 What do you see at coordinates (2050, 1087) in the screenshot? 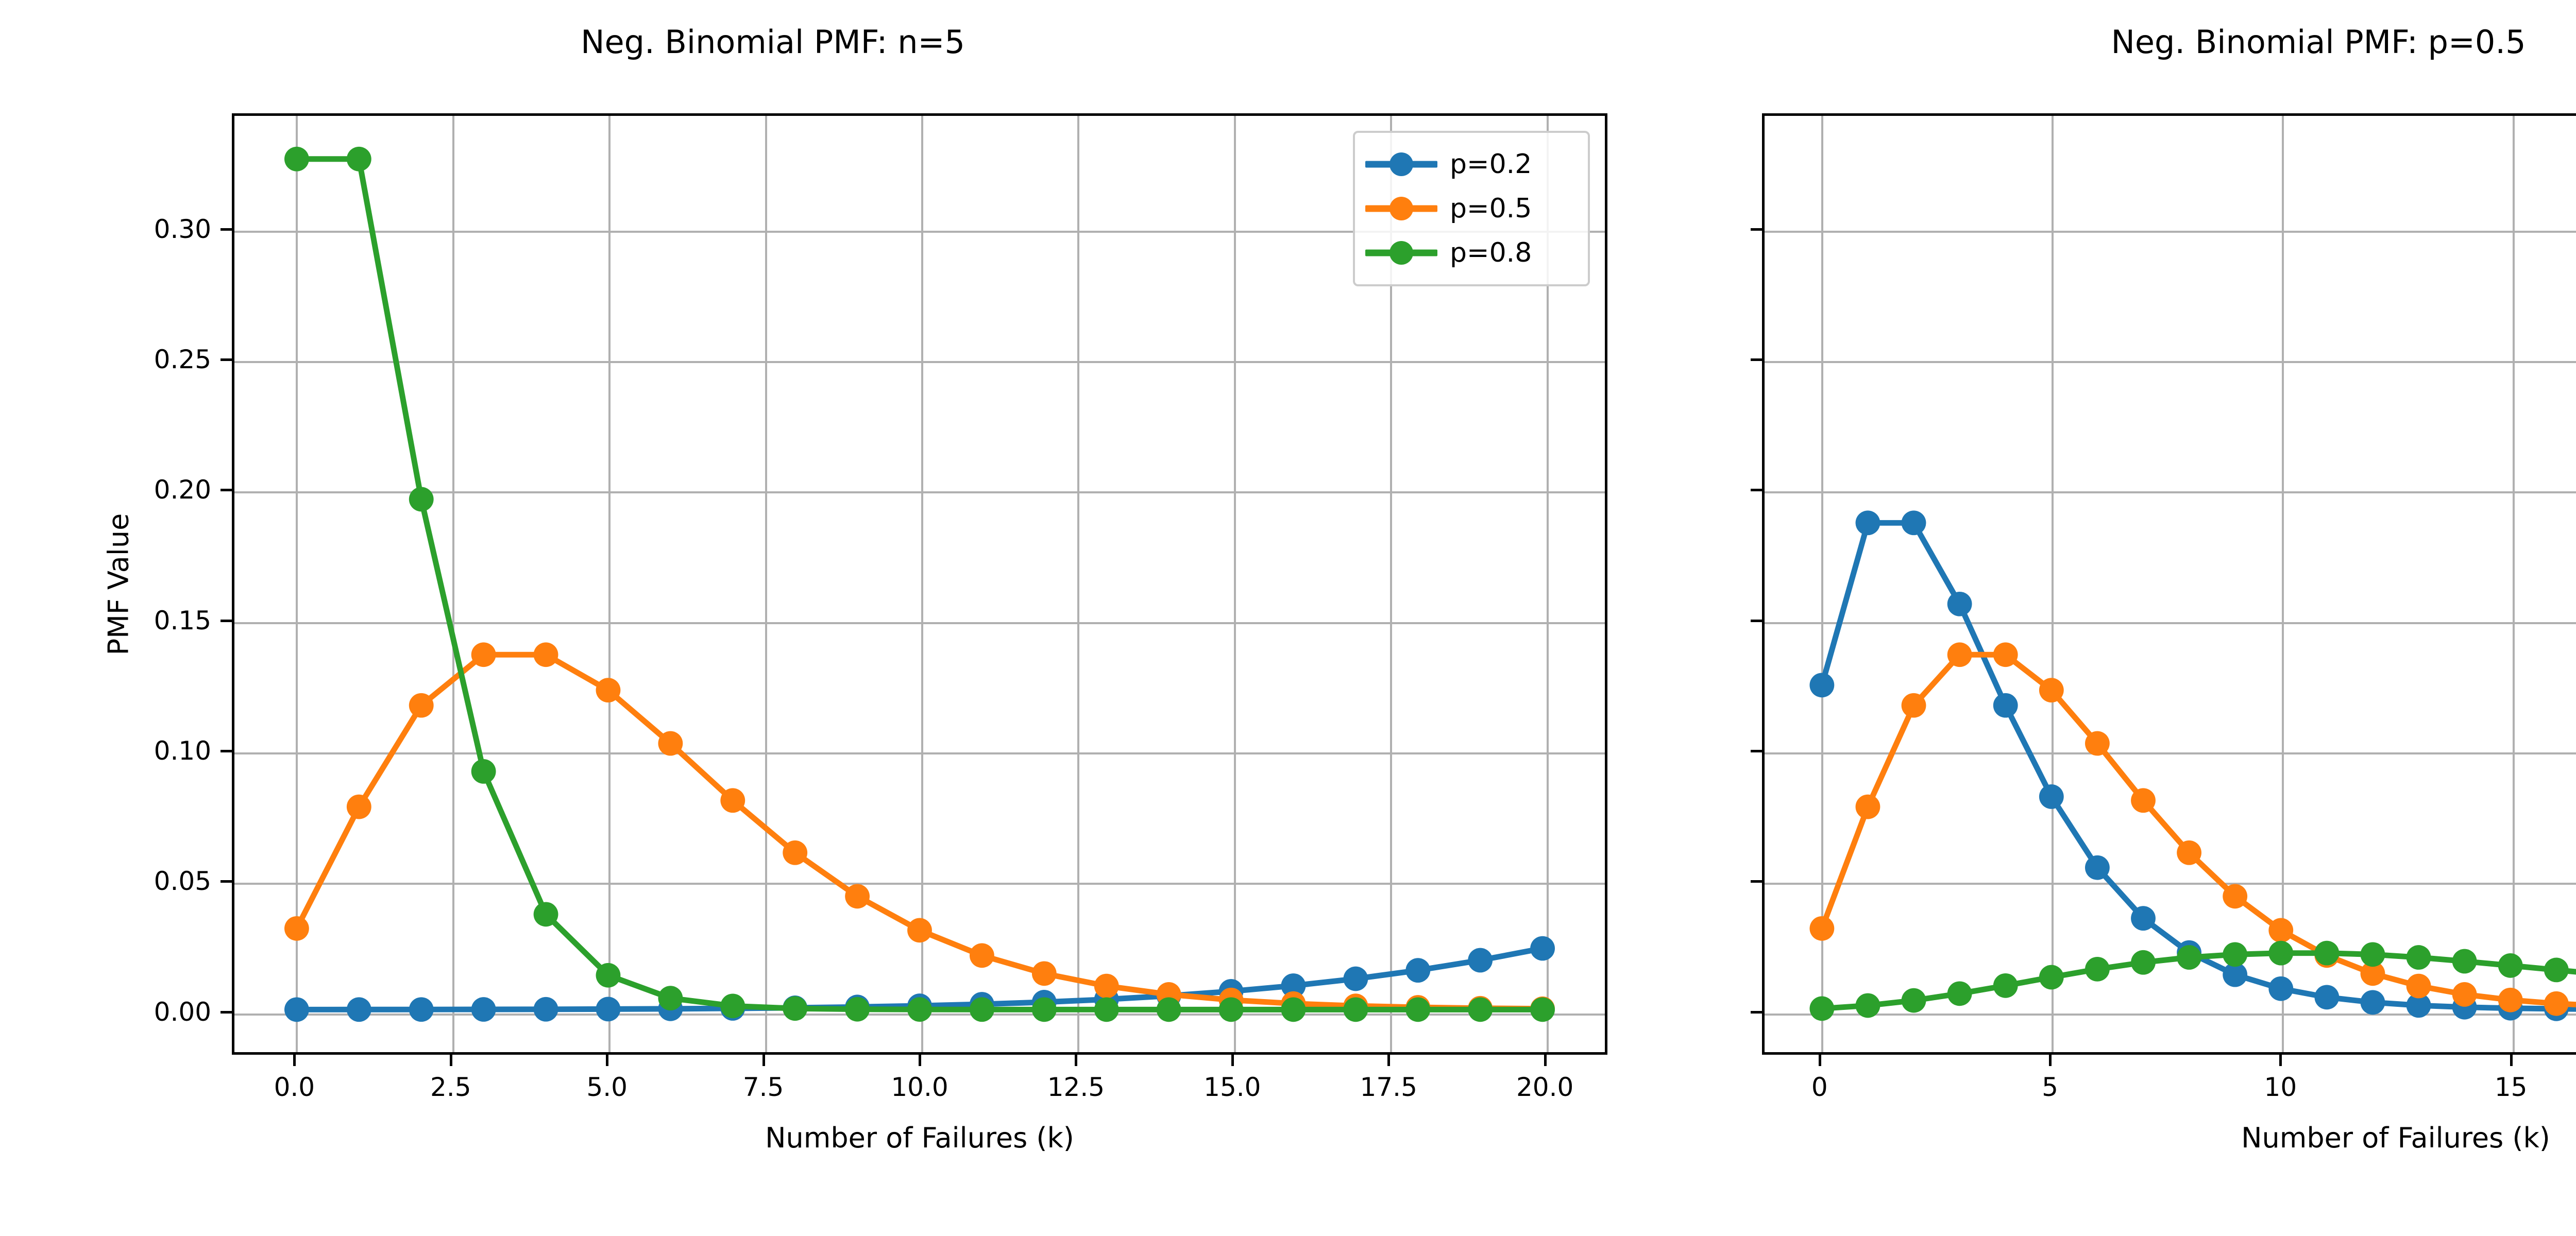
I see `x-tick-label: 5` at bounding box center [2050, 1087].